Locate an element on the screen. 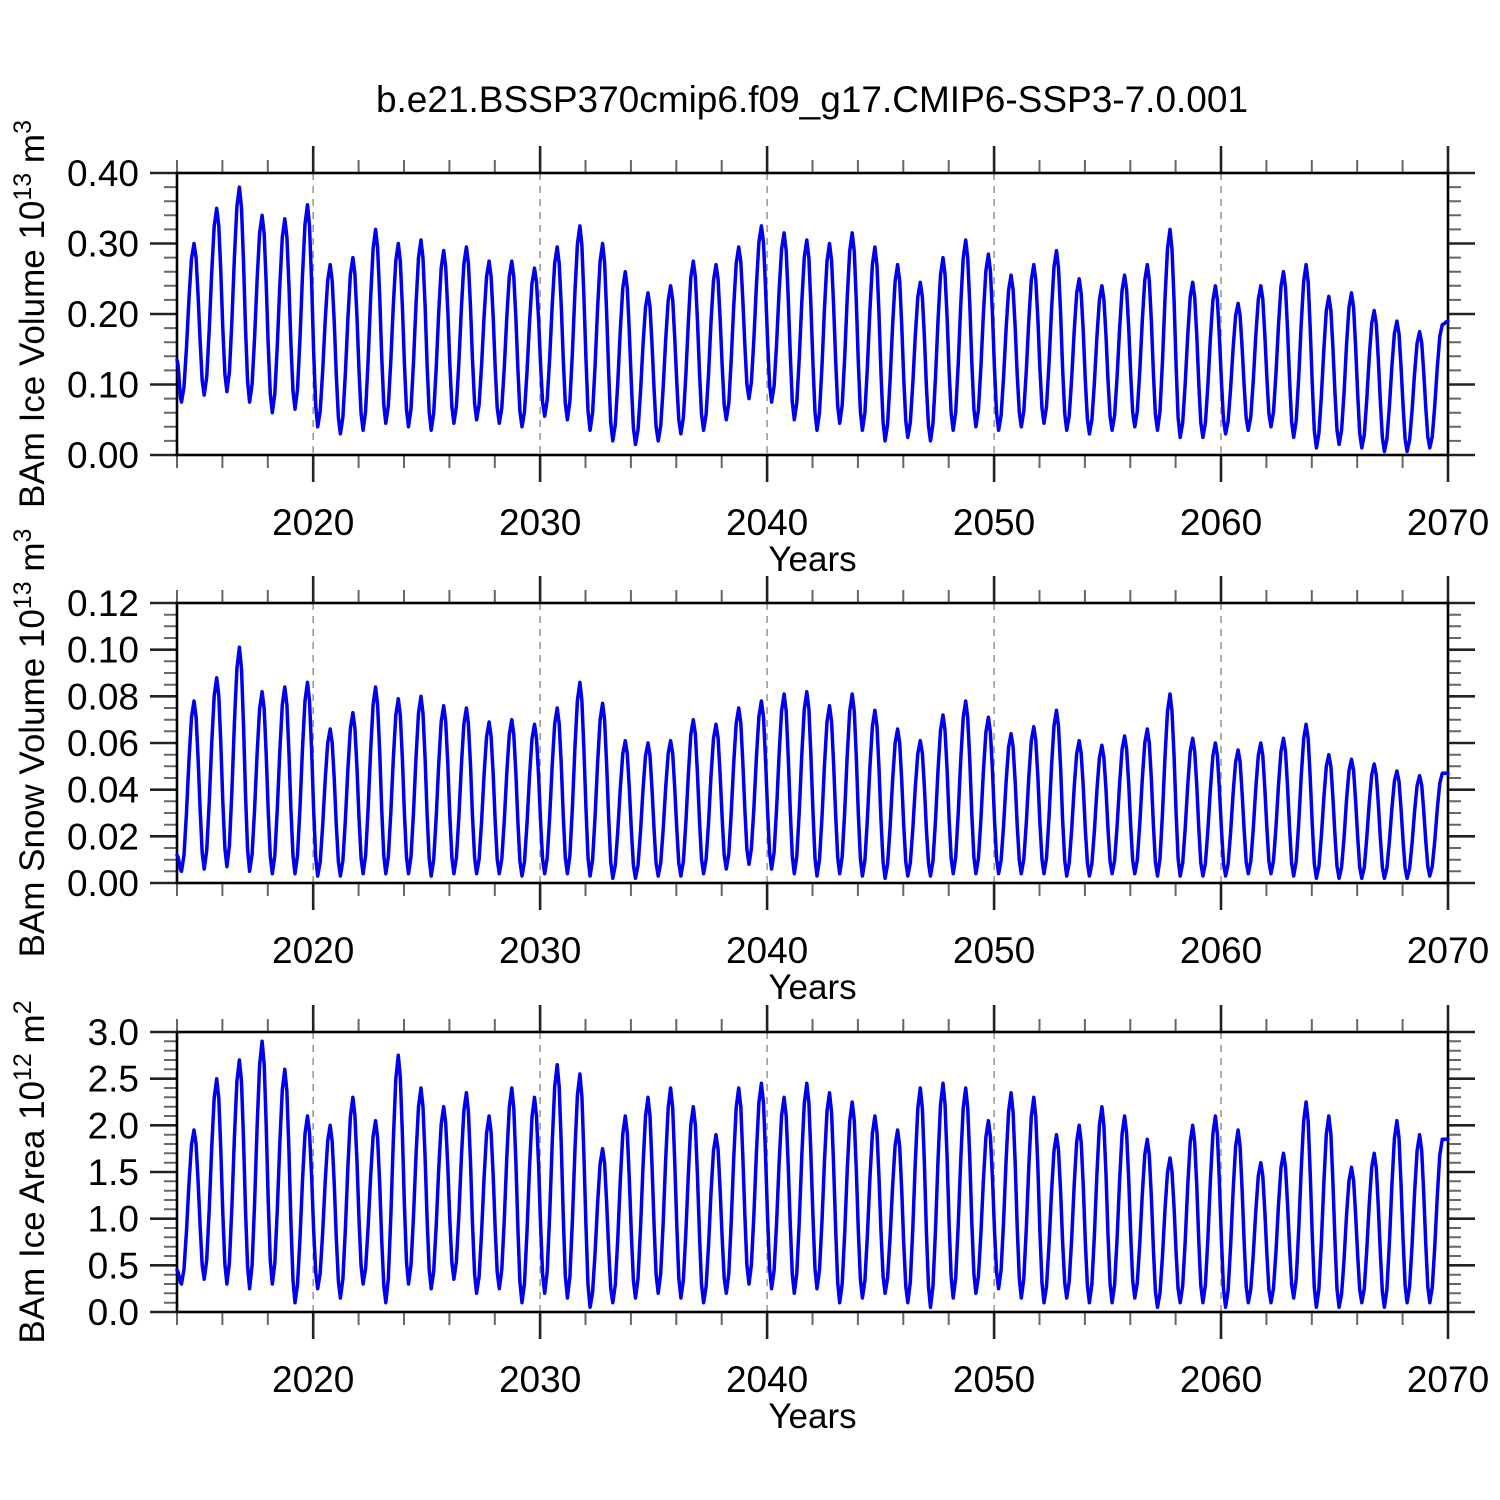 Image resolution: width=1500 pixels, height=1500 pixels. y-tick-label: 1.0 is located at coordinates (113, 1219).